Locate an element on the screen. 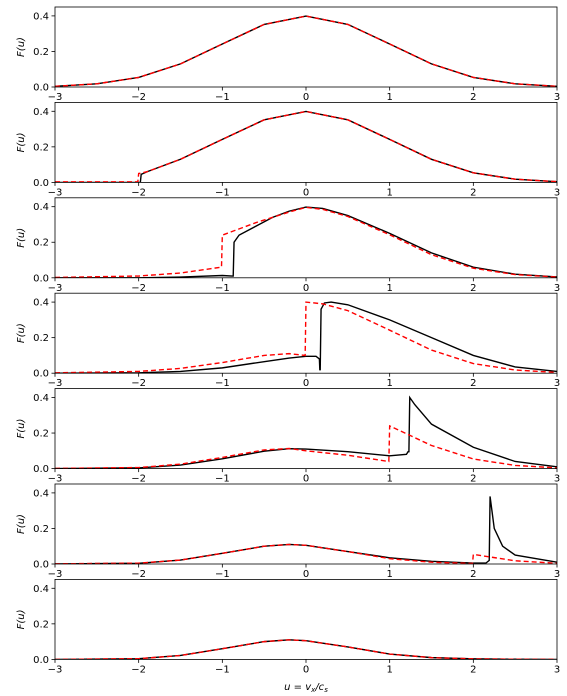  panel-2: −3 −2 −1 0 1 2 3 0.0 0.2 0.4 F(u) is located at coordinates (288, 150).